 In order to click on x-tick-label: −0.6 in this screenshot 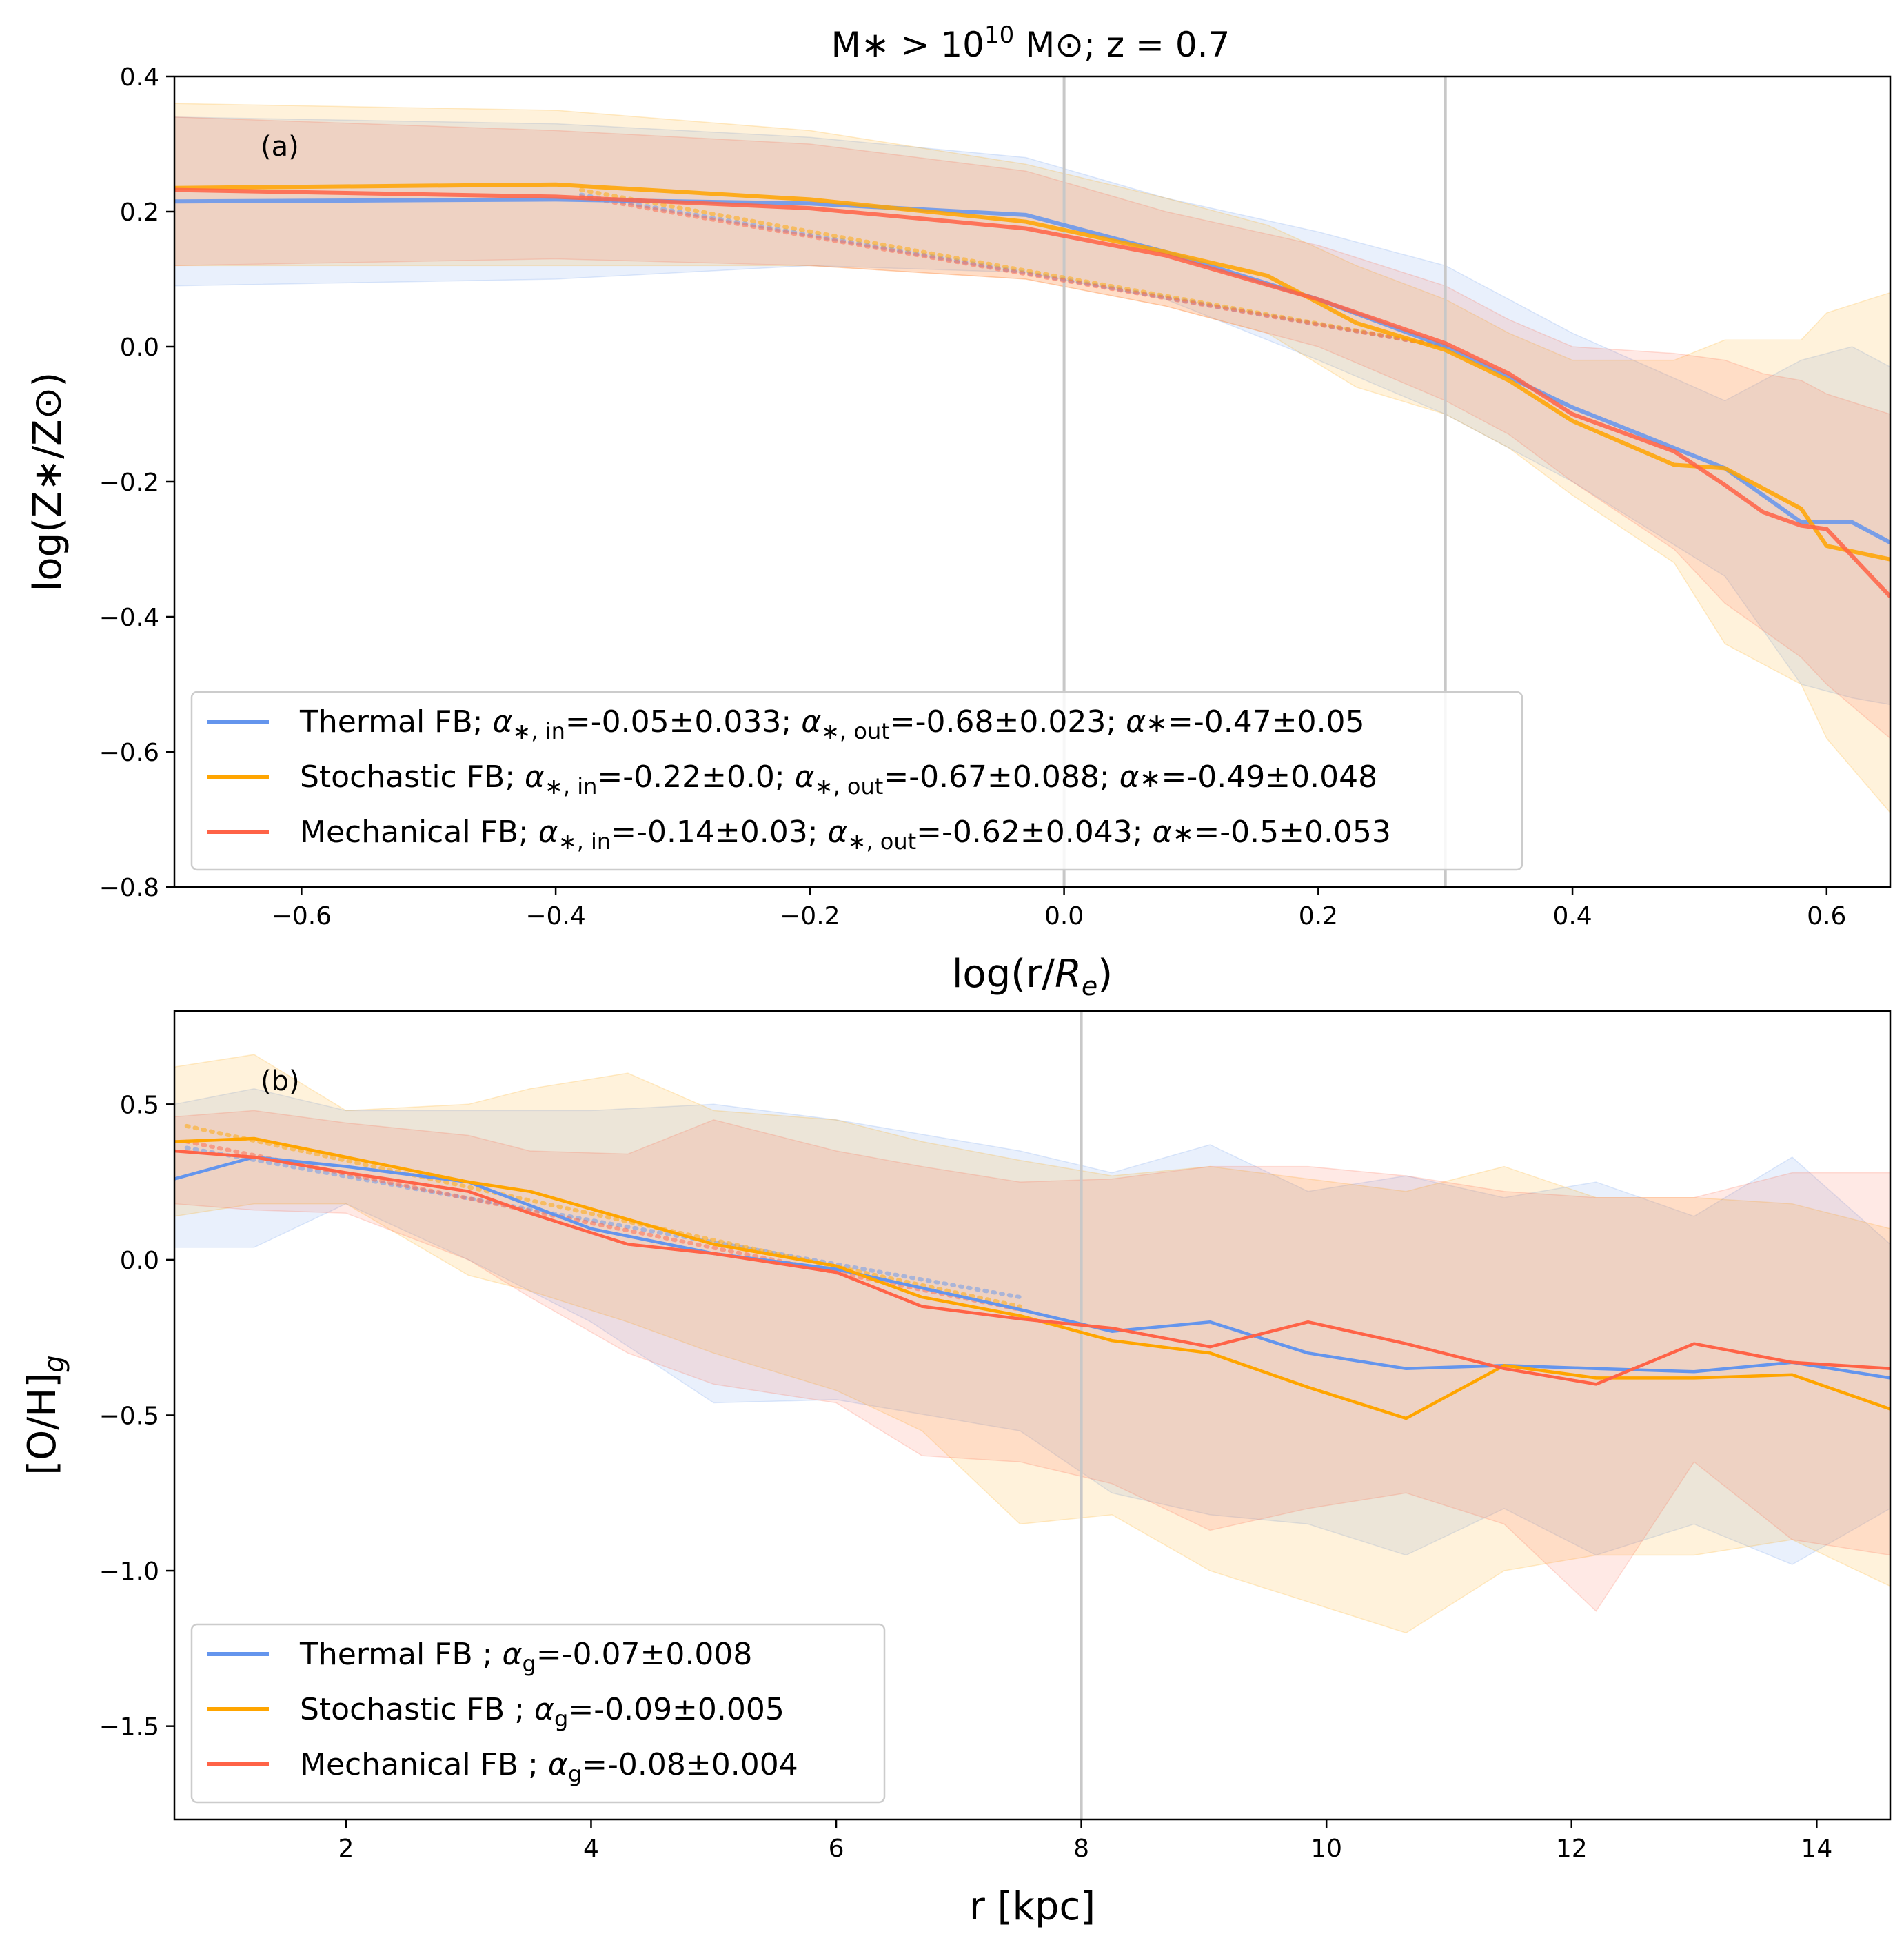, I will do `click(302, 916)`.